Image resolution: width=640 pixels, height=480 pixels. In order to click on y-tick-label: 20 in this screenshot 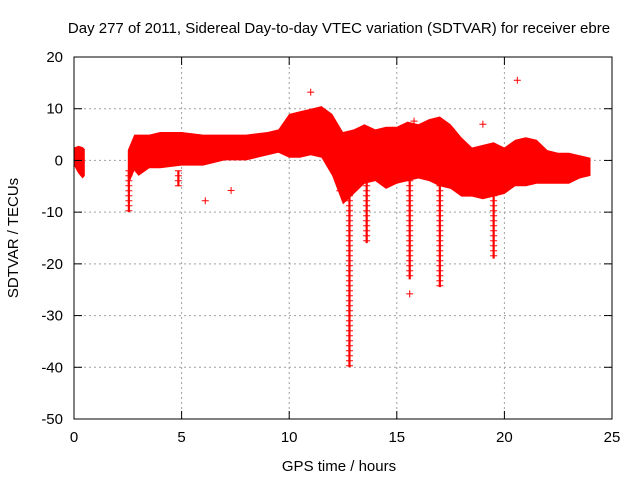, I will do `click(54, 57)`.